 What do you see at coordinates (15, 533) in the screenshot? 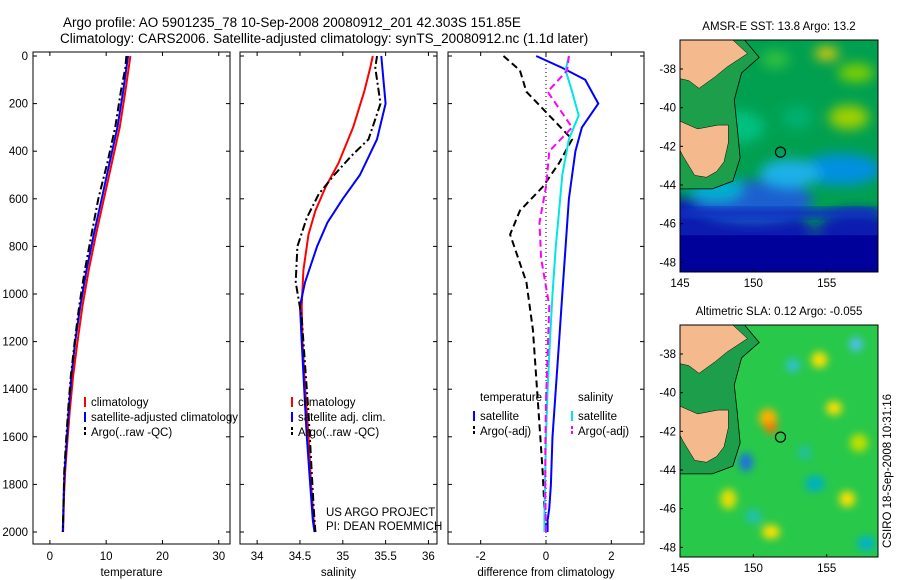
I see `y-tick-label: 2000` at bounding box center [15, 533].